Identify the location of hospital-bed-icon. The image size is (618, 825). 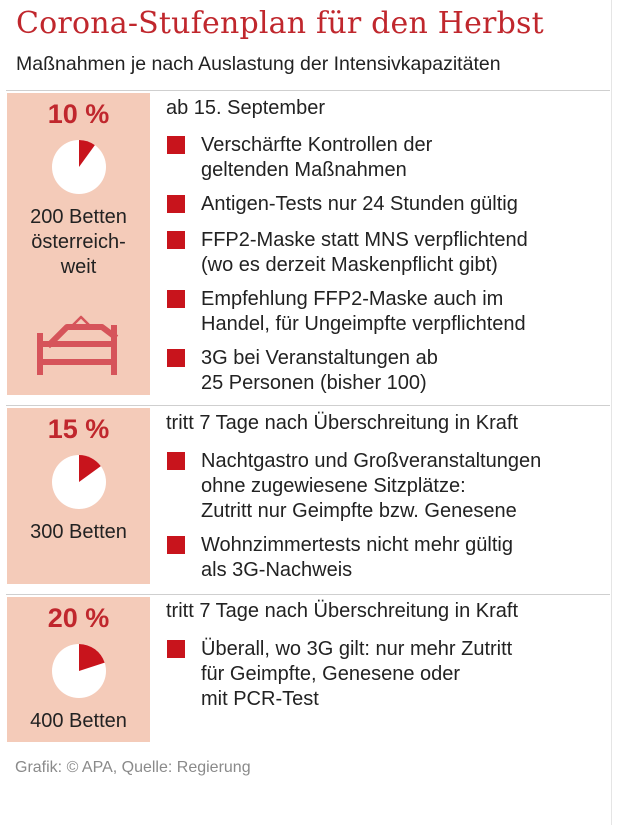
(78, 345).